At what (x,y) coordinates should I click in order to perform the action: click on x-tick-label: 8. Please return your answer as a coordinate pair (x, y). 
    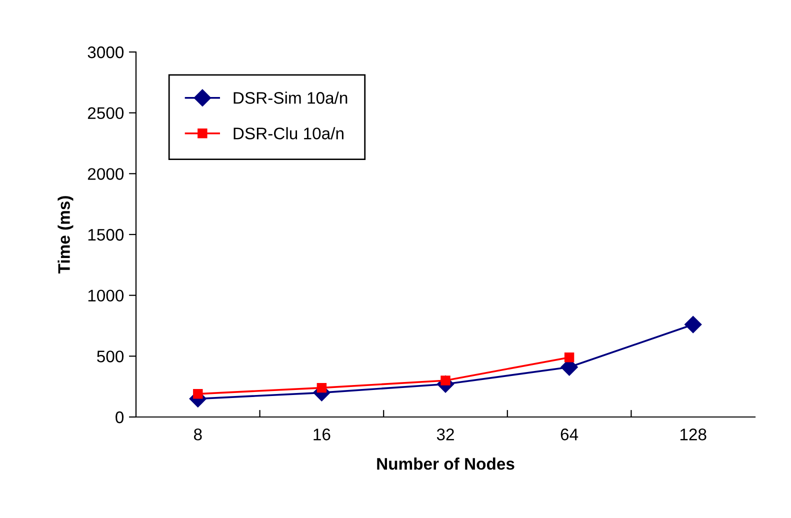
    Looking at the image, I should click on (198, 434).